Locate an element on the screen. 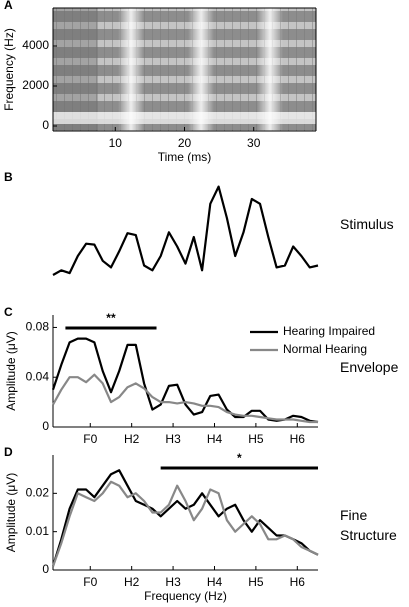  panel-letter: C is located at coordinates (8, 312).